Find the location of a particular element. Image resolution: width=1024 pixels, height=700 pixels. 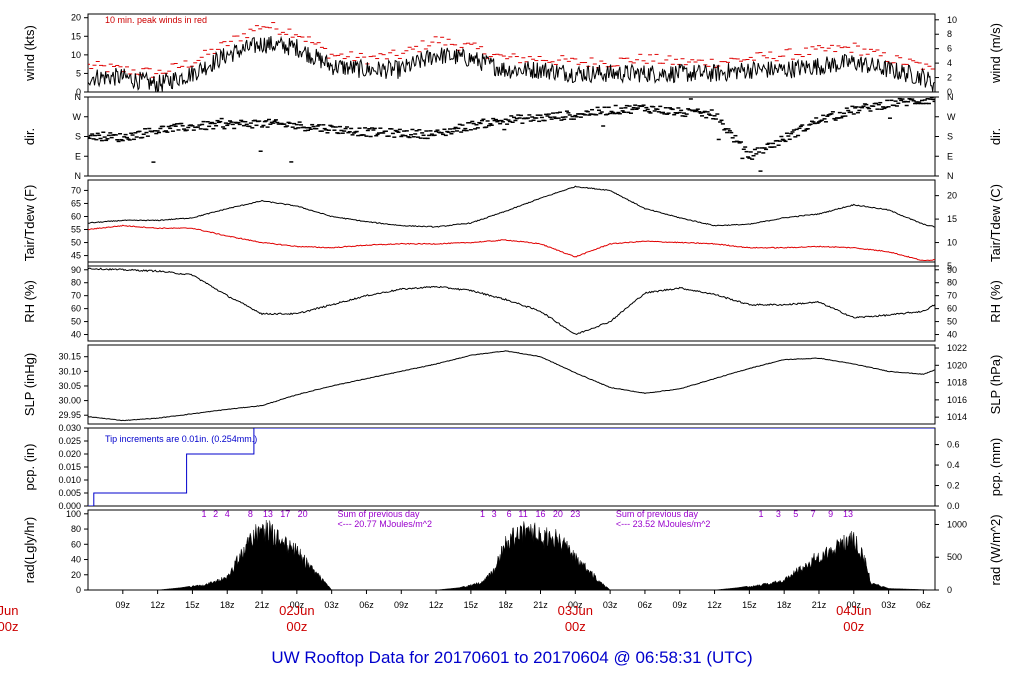

rh-frame is located at coordinates (511, 301).